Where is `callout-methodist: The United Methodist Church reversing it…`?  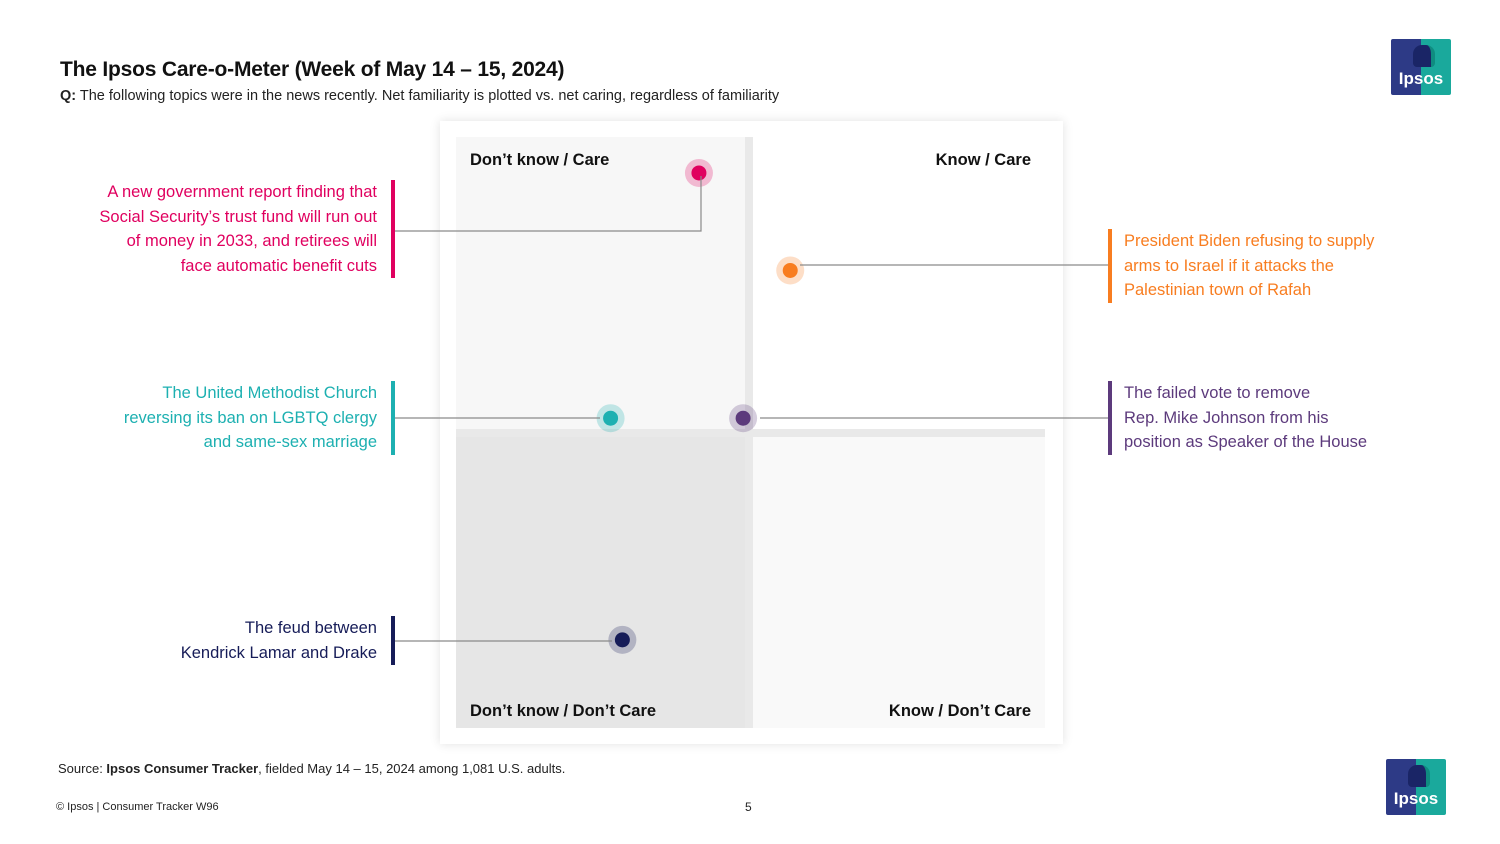 callout-methodist: The United Methodist Church reversing it… is located at coordinates (259, 418).